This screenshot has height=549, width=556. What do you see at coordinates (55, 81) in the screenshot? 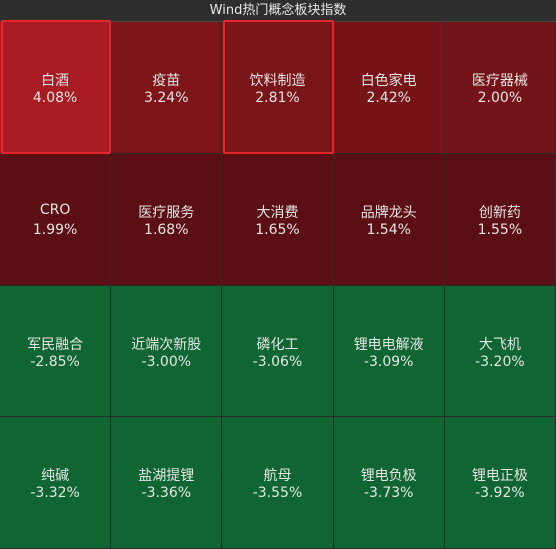
I see `cell-name: 白酒` at bounding box center [55, 81].